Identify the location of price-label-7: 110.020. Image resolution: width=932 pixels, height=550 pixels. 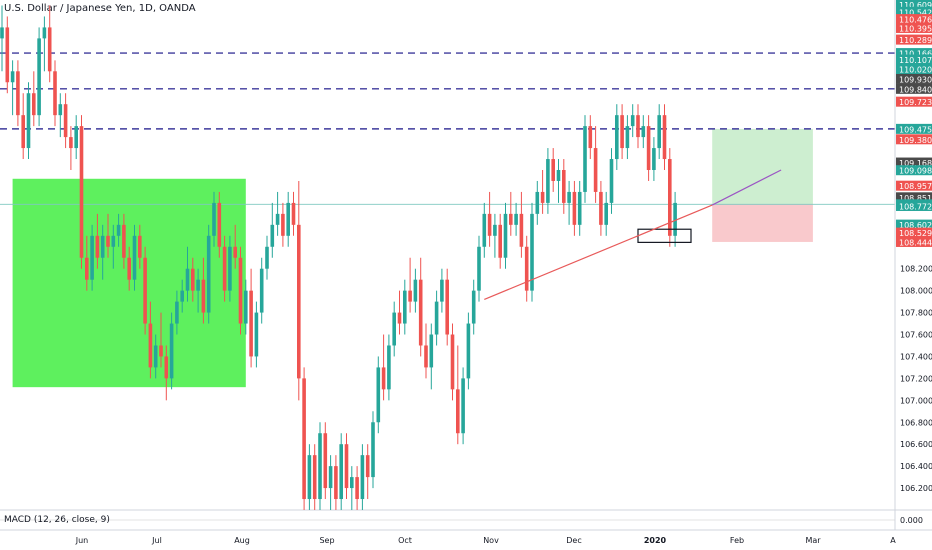
(915, 70).